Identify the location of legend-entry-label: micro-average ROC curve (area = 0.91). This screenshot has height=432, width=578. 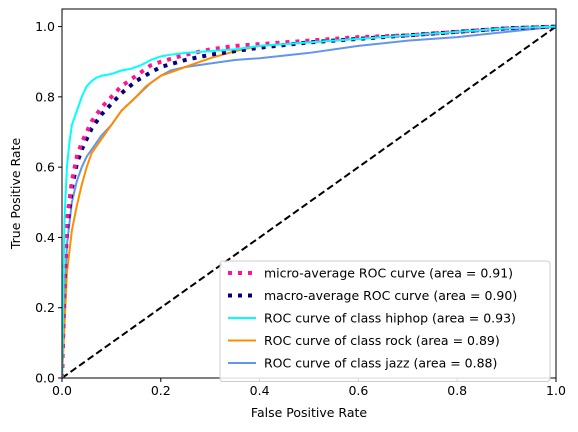
(388, 273).